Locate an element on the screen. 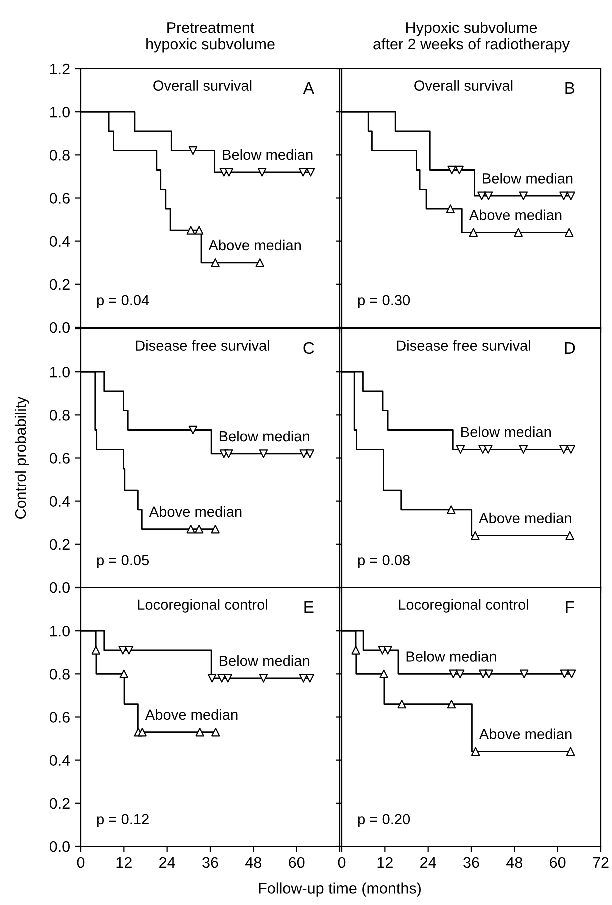 The height and width of the screenshot is (905, 612). annotation: p = 0.12 is located at coordinates (123, 821).